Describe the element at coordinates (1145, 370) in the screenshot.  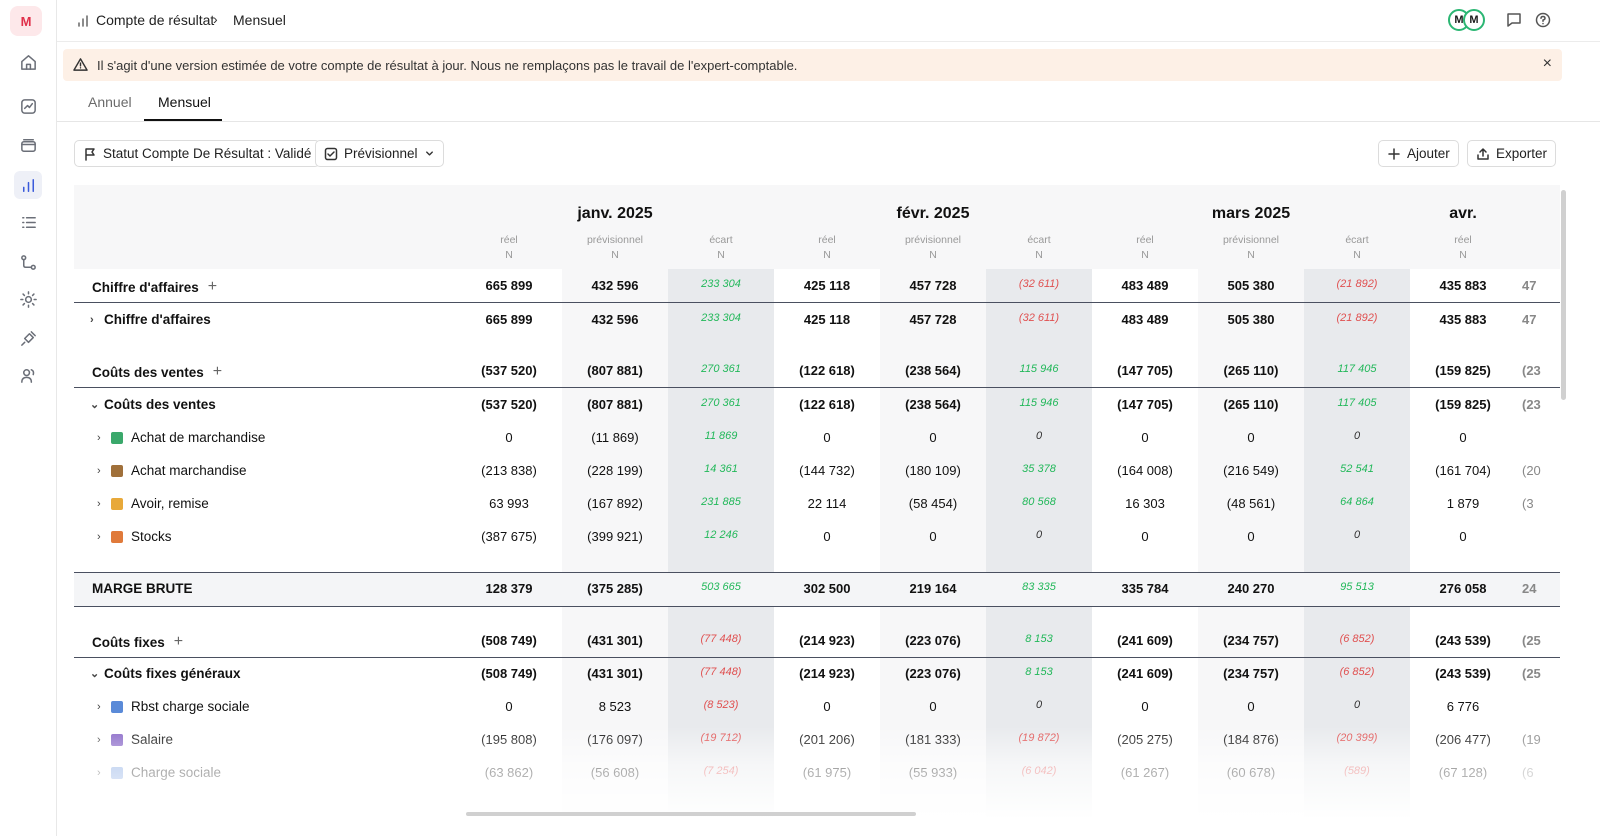
I see `value-cell: (147 705)` at that location.